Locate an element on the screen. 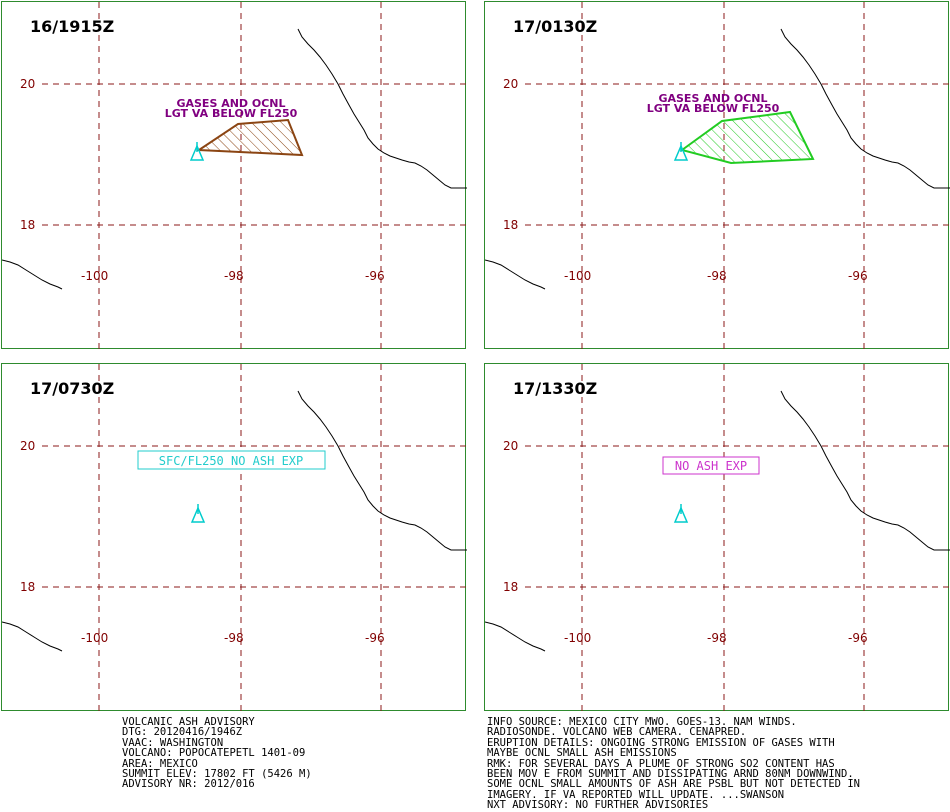 The image size is (950, 812). advisory-line: SUMMIT ELEV: 17802 FT (5426 M) is located at coordinates (217, 774).